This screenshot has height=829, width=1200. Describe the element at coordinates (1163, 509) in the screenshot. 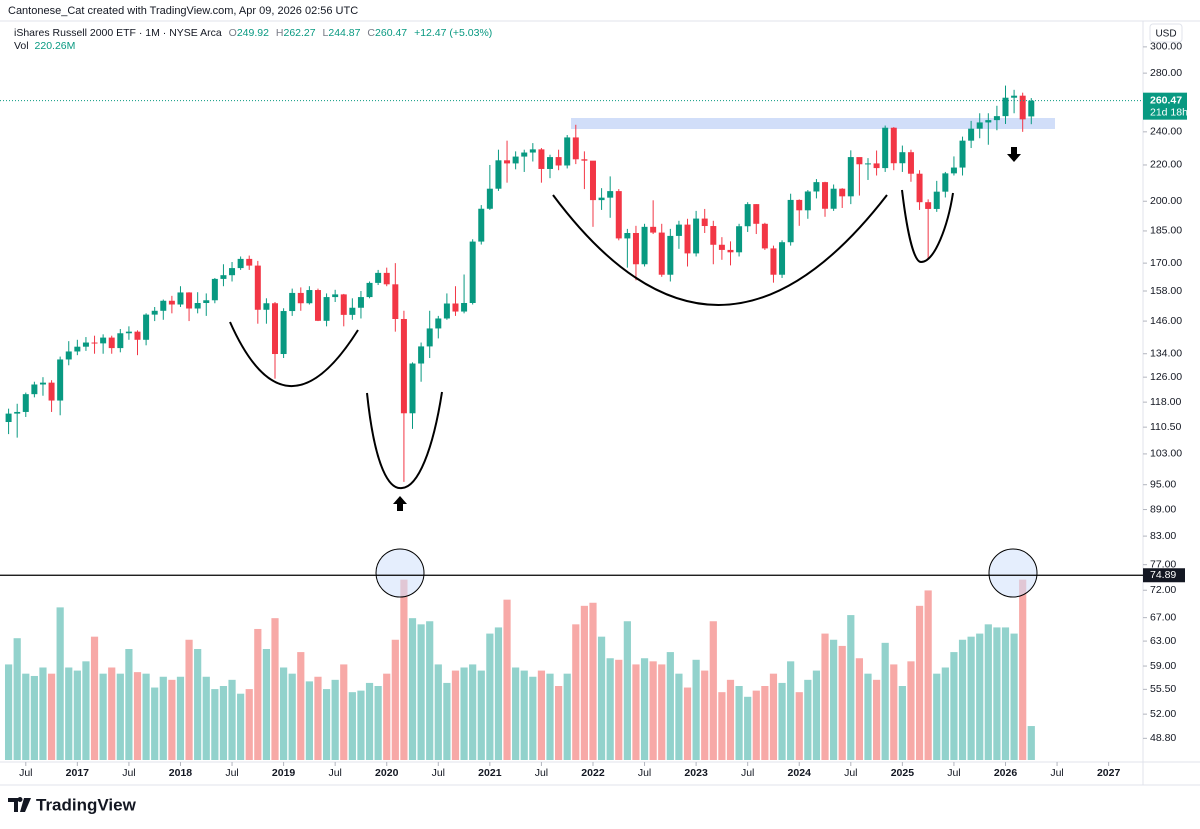

I see `y-tick-label: 89.00` at that location.